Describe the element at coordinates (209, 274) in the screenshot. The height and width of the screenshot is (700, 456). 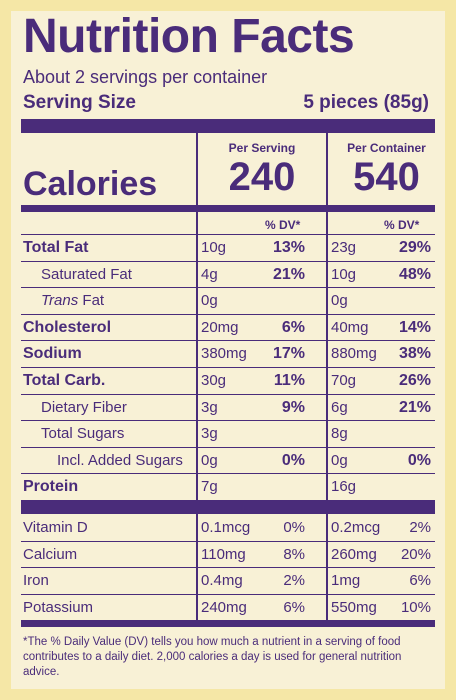
I see `serving-amount: 4g` at that location.